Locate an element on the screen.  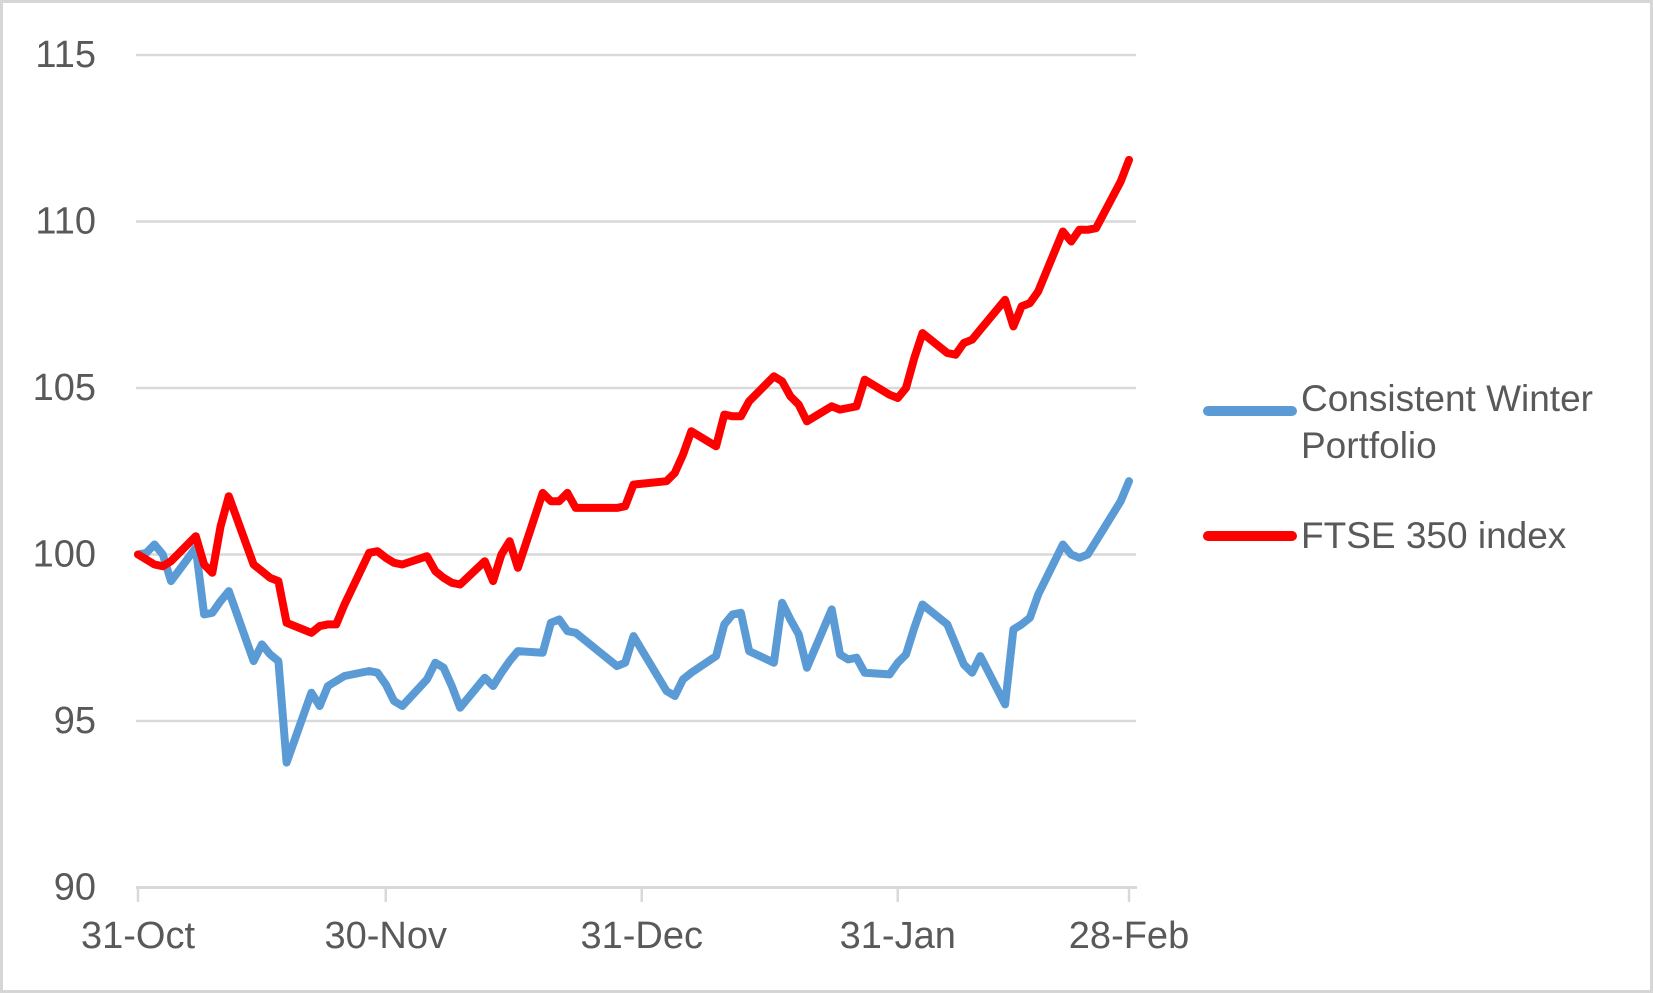
y-tick-label: 90 is located at coordinates (75, 888).